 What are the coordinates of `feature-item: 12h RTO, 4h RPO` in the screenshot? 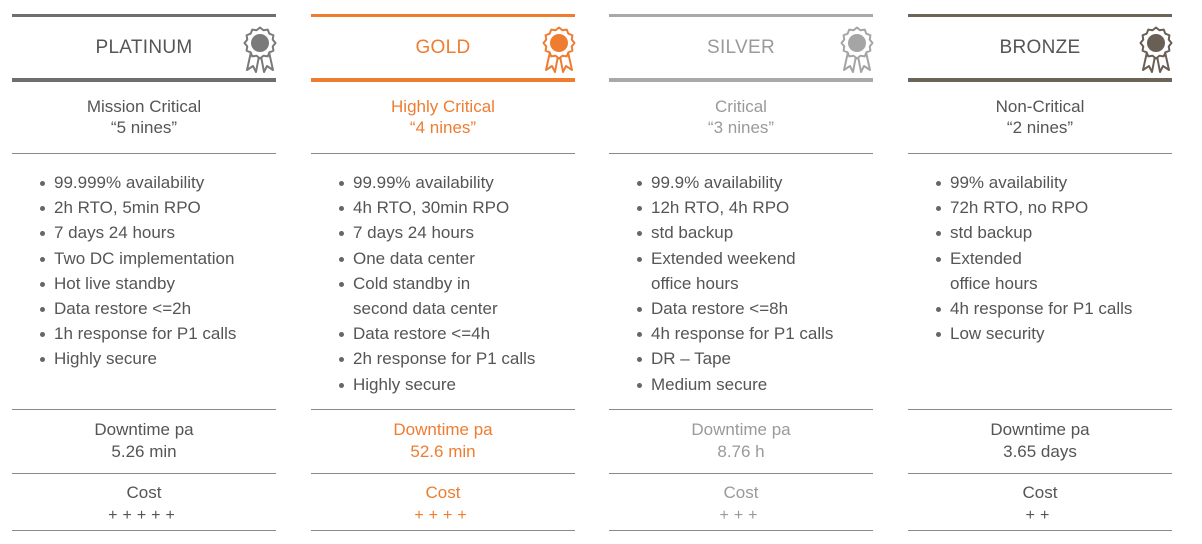 It's located at (755, 207).